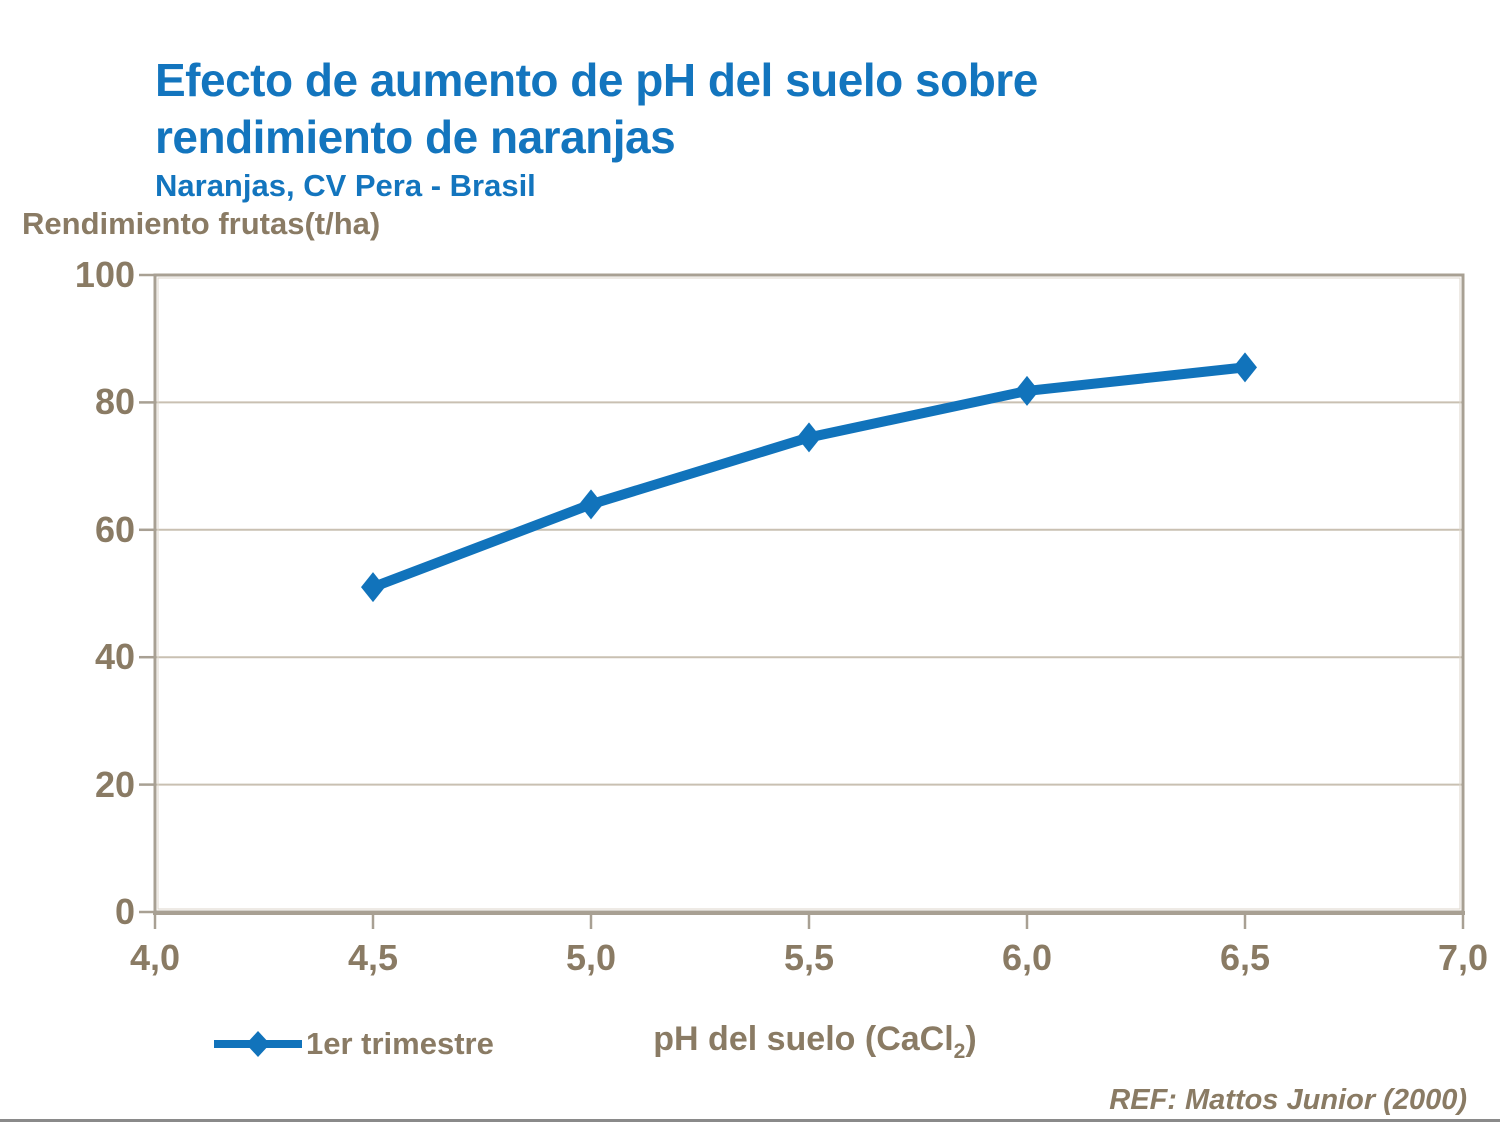 The width and height of the screenshot is (1500, 1126). Describe the element at coordinates (596, 80) in the screenshot. I see `chart-title-line1: Efecto de aumento de pH del suelo sobre` at that location.